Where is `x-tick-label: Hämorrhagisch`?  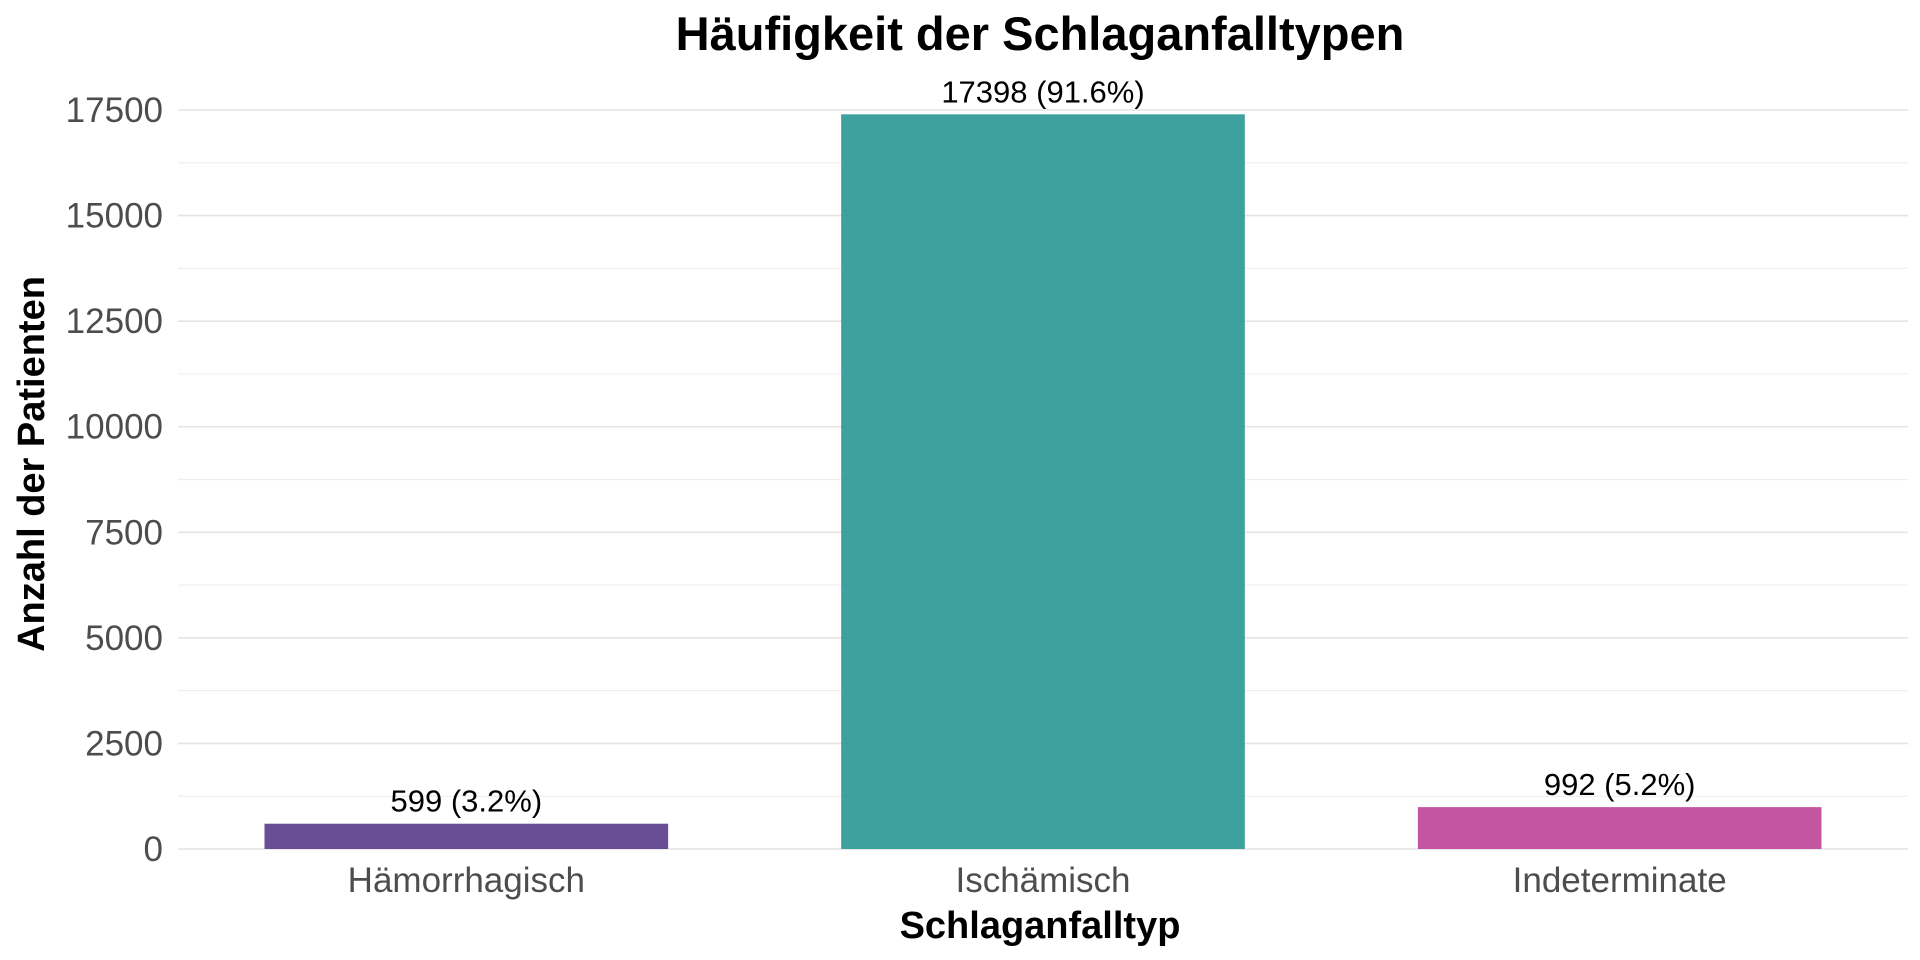 x-tick-label: Hämorrhagisch is located at coordinates (466, 880).